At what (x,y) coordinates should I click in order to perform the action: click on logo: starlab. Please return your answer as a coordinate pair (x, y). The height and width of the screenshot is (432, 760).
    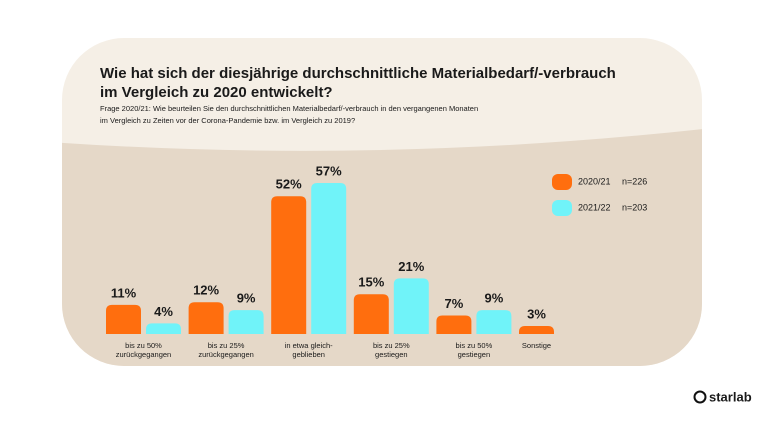
    Looking at the image, I should click on (722, 396).